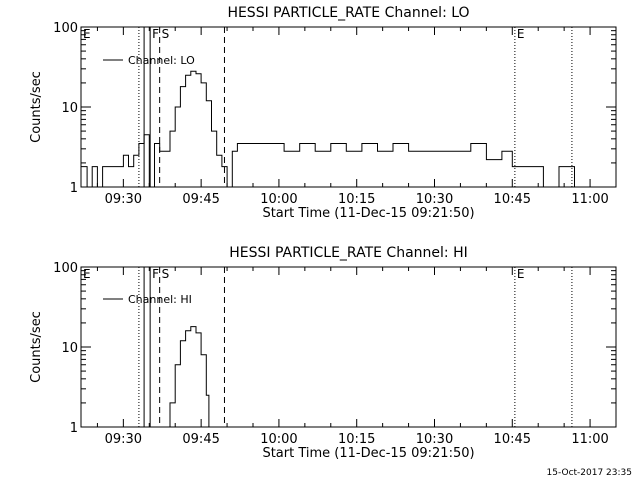  Describe the element at coordinates (161, 60) in the screenshot. I see `legend-entry: Channel: LO` at that location.